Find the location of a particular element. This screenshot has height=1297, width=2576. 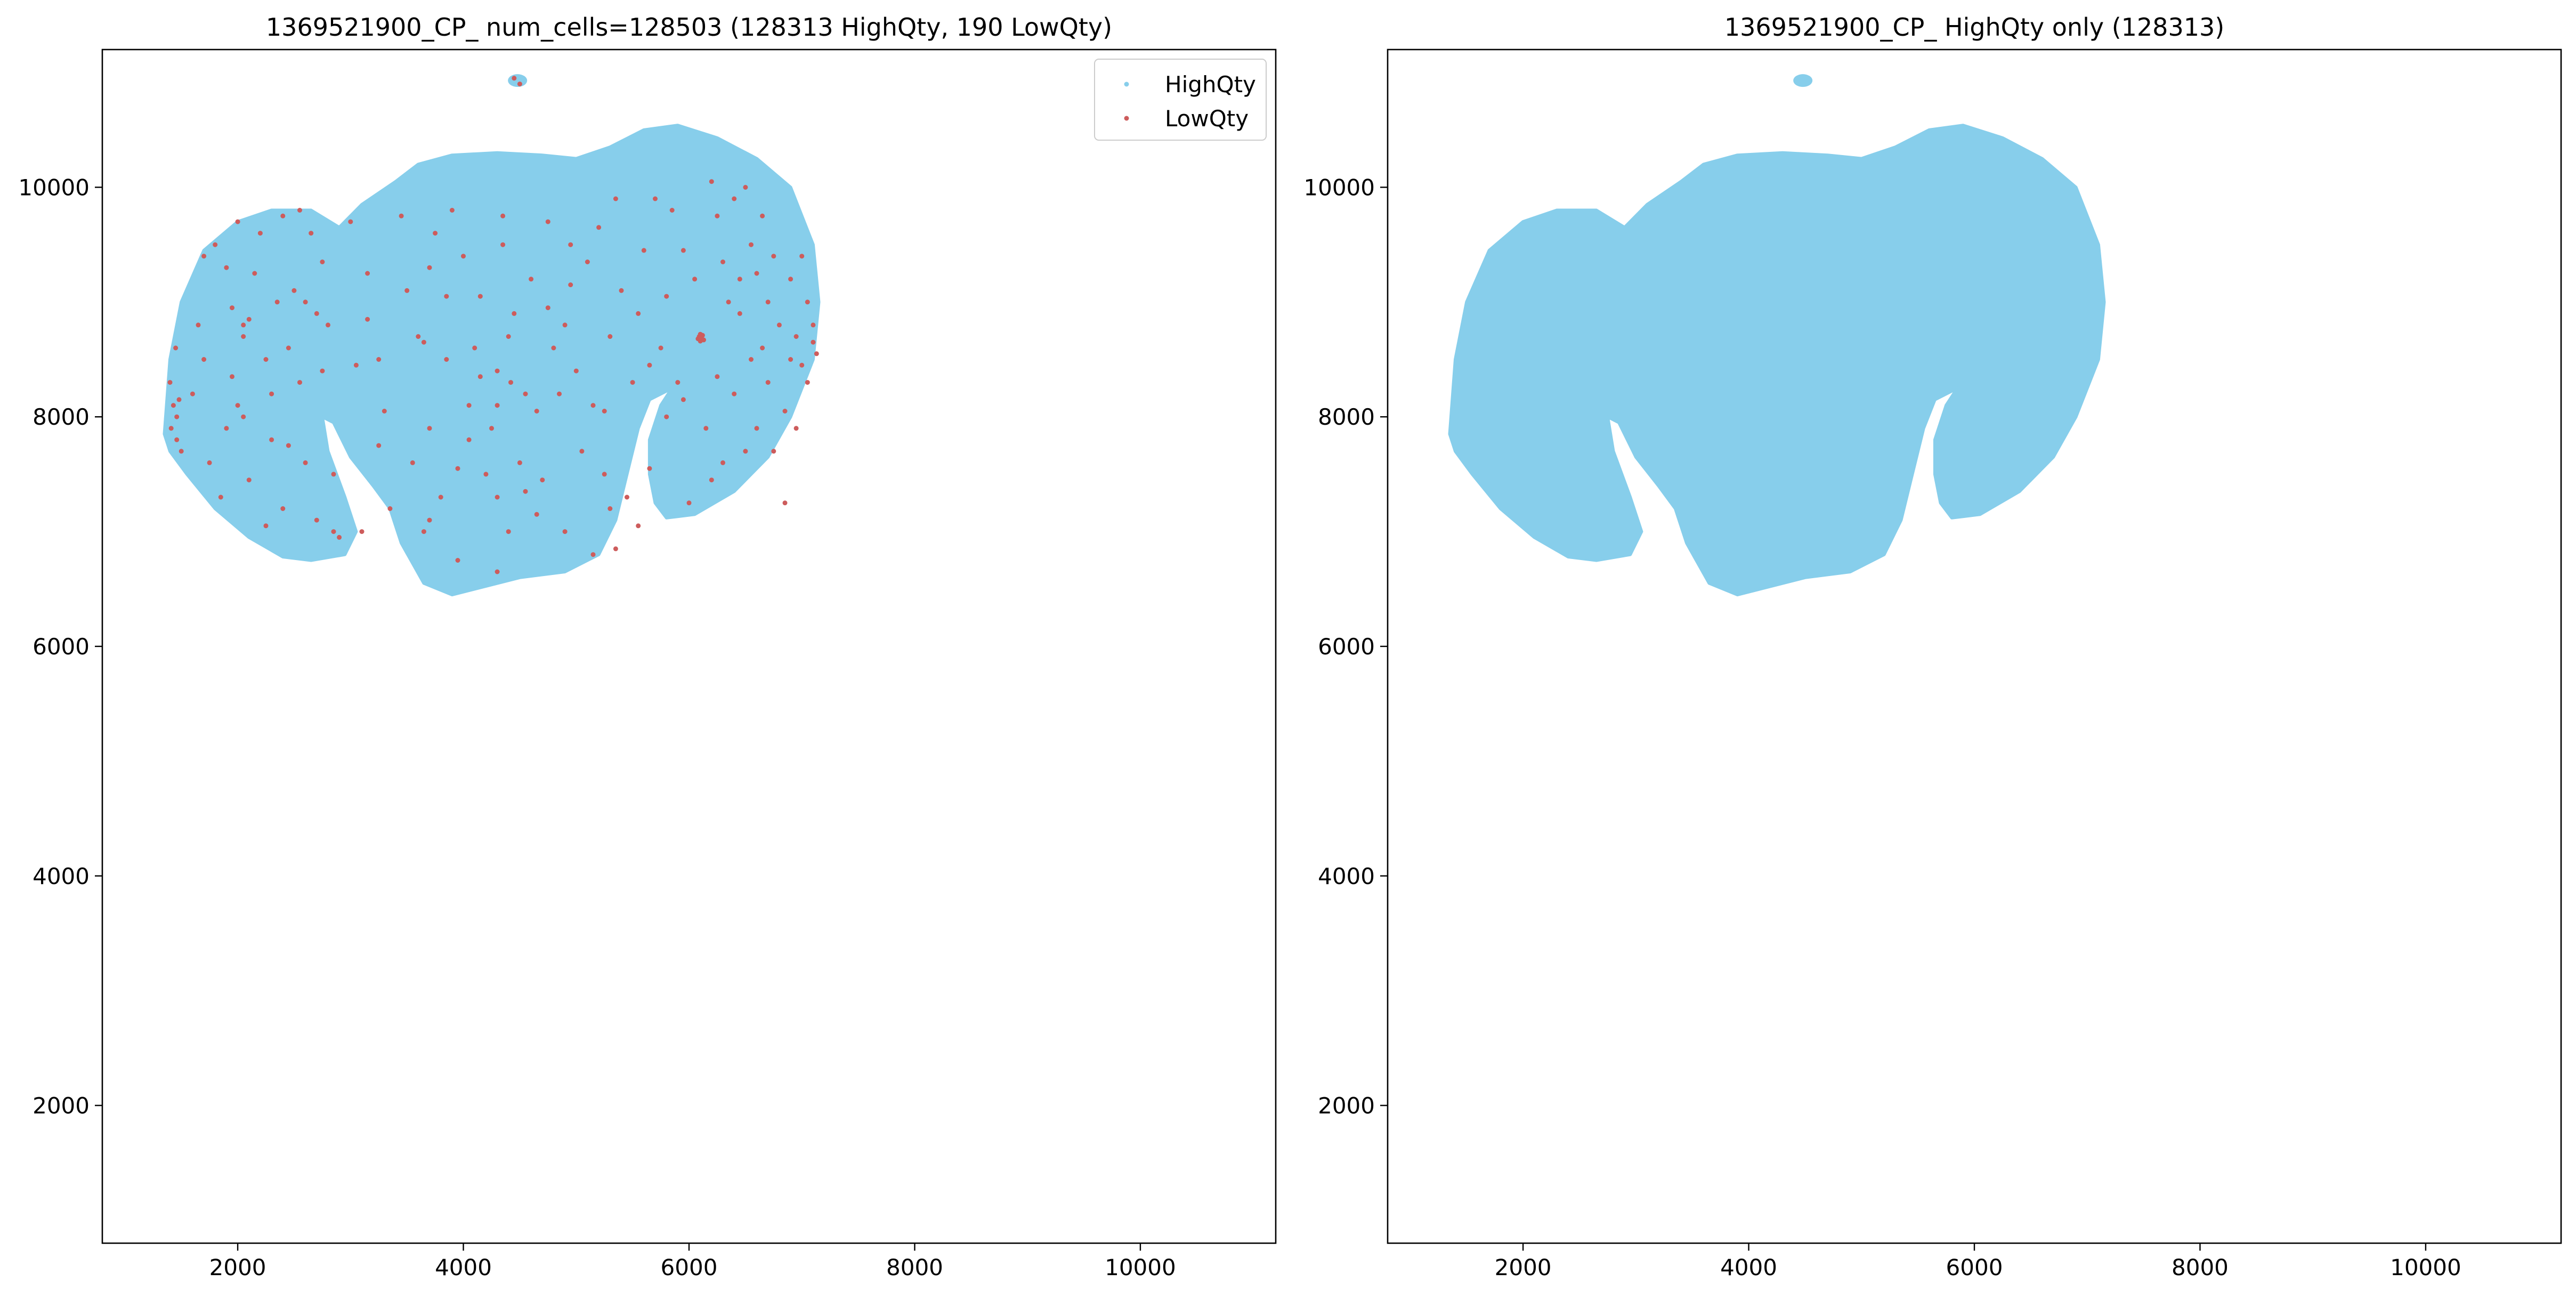

y-tick-label: 10000 is located at coordinates (1339, 187).